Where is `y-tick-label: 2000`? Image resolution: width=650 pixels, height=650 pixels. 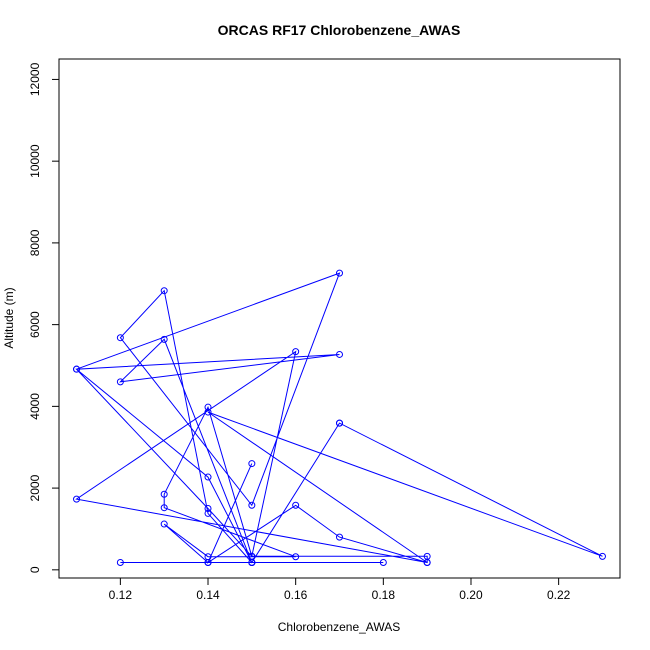
y-tick-label: 2000 is located at coordinates (35, 487).